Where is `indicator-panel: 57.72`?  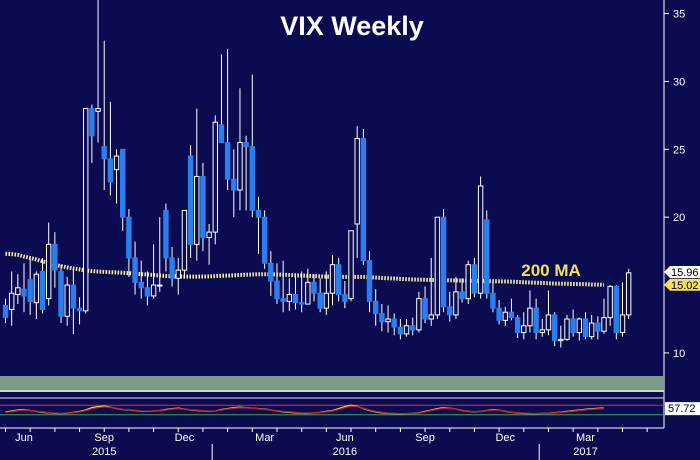
indicator-panel: 57.72 is located at coordinates (350, 396).